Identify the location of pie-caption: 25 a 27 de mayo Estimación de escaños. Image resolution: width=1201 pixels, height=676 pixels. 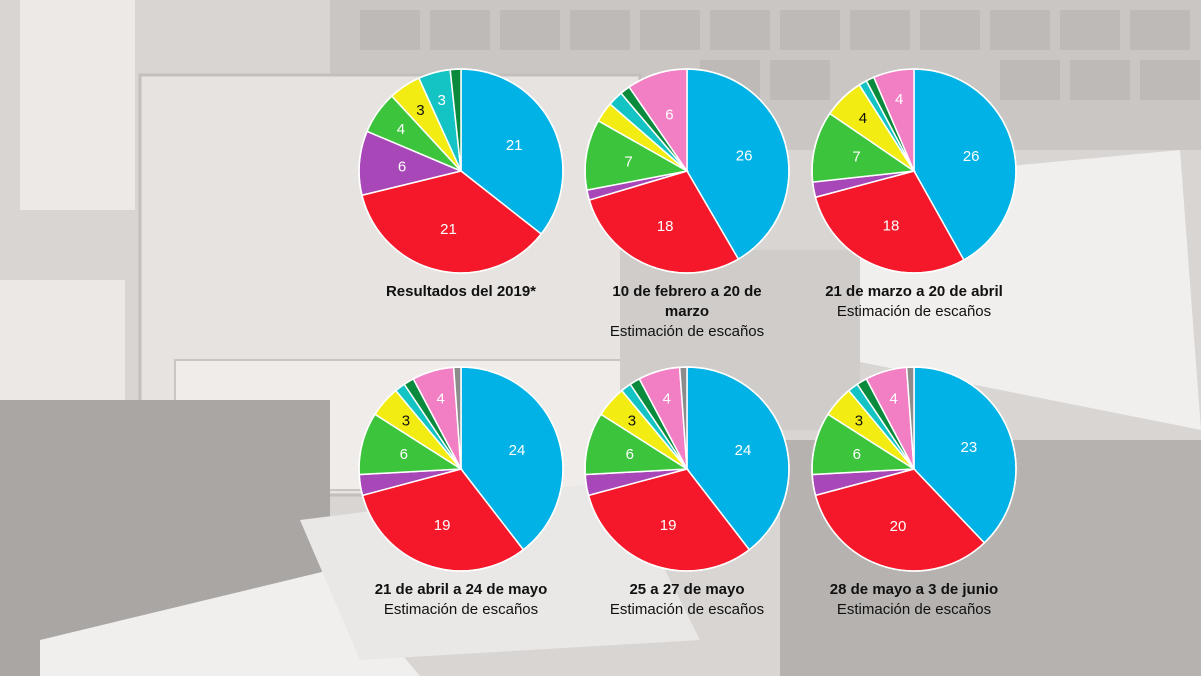
(687, 600).